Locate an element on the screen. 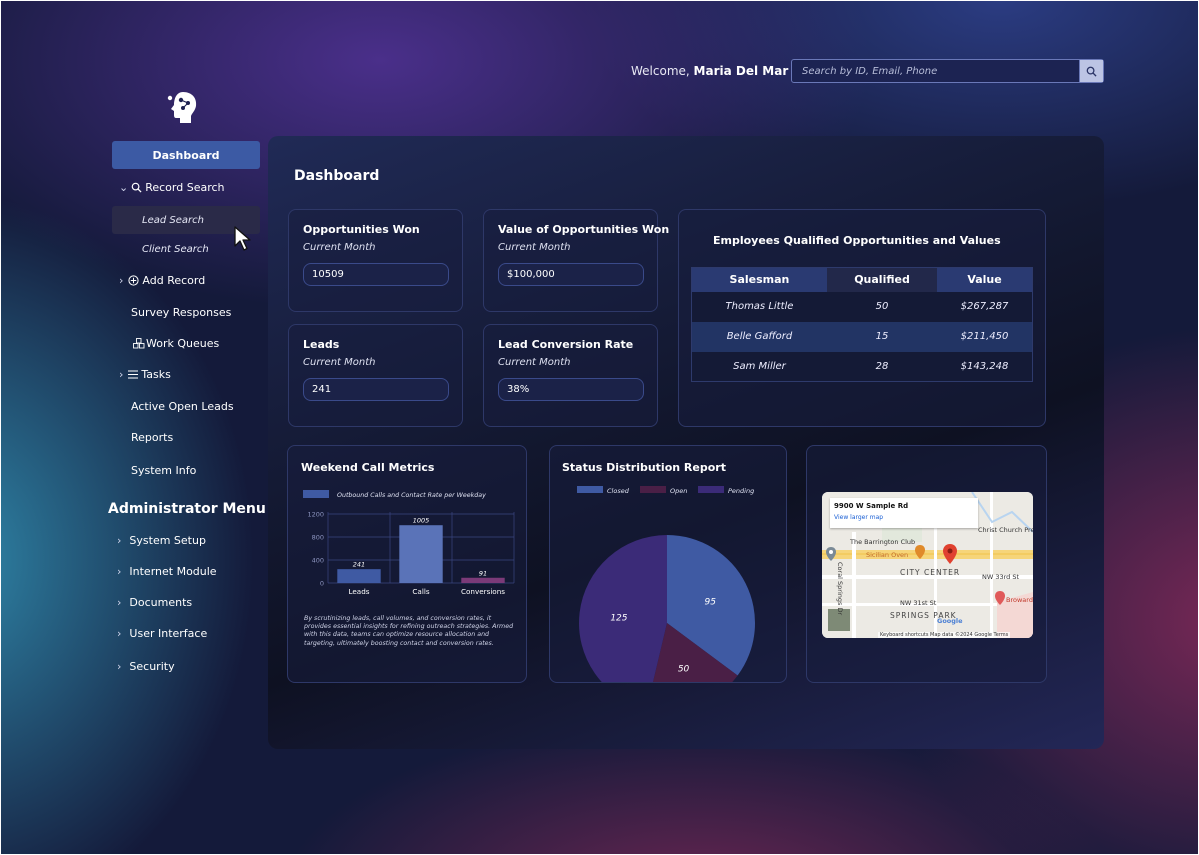  search-bar is located at coordinates (947, 71).